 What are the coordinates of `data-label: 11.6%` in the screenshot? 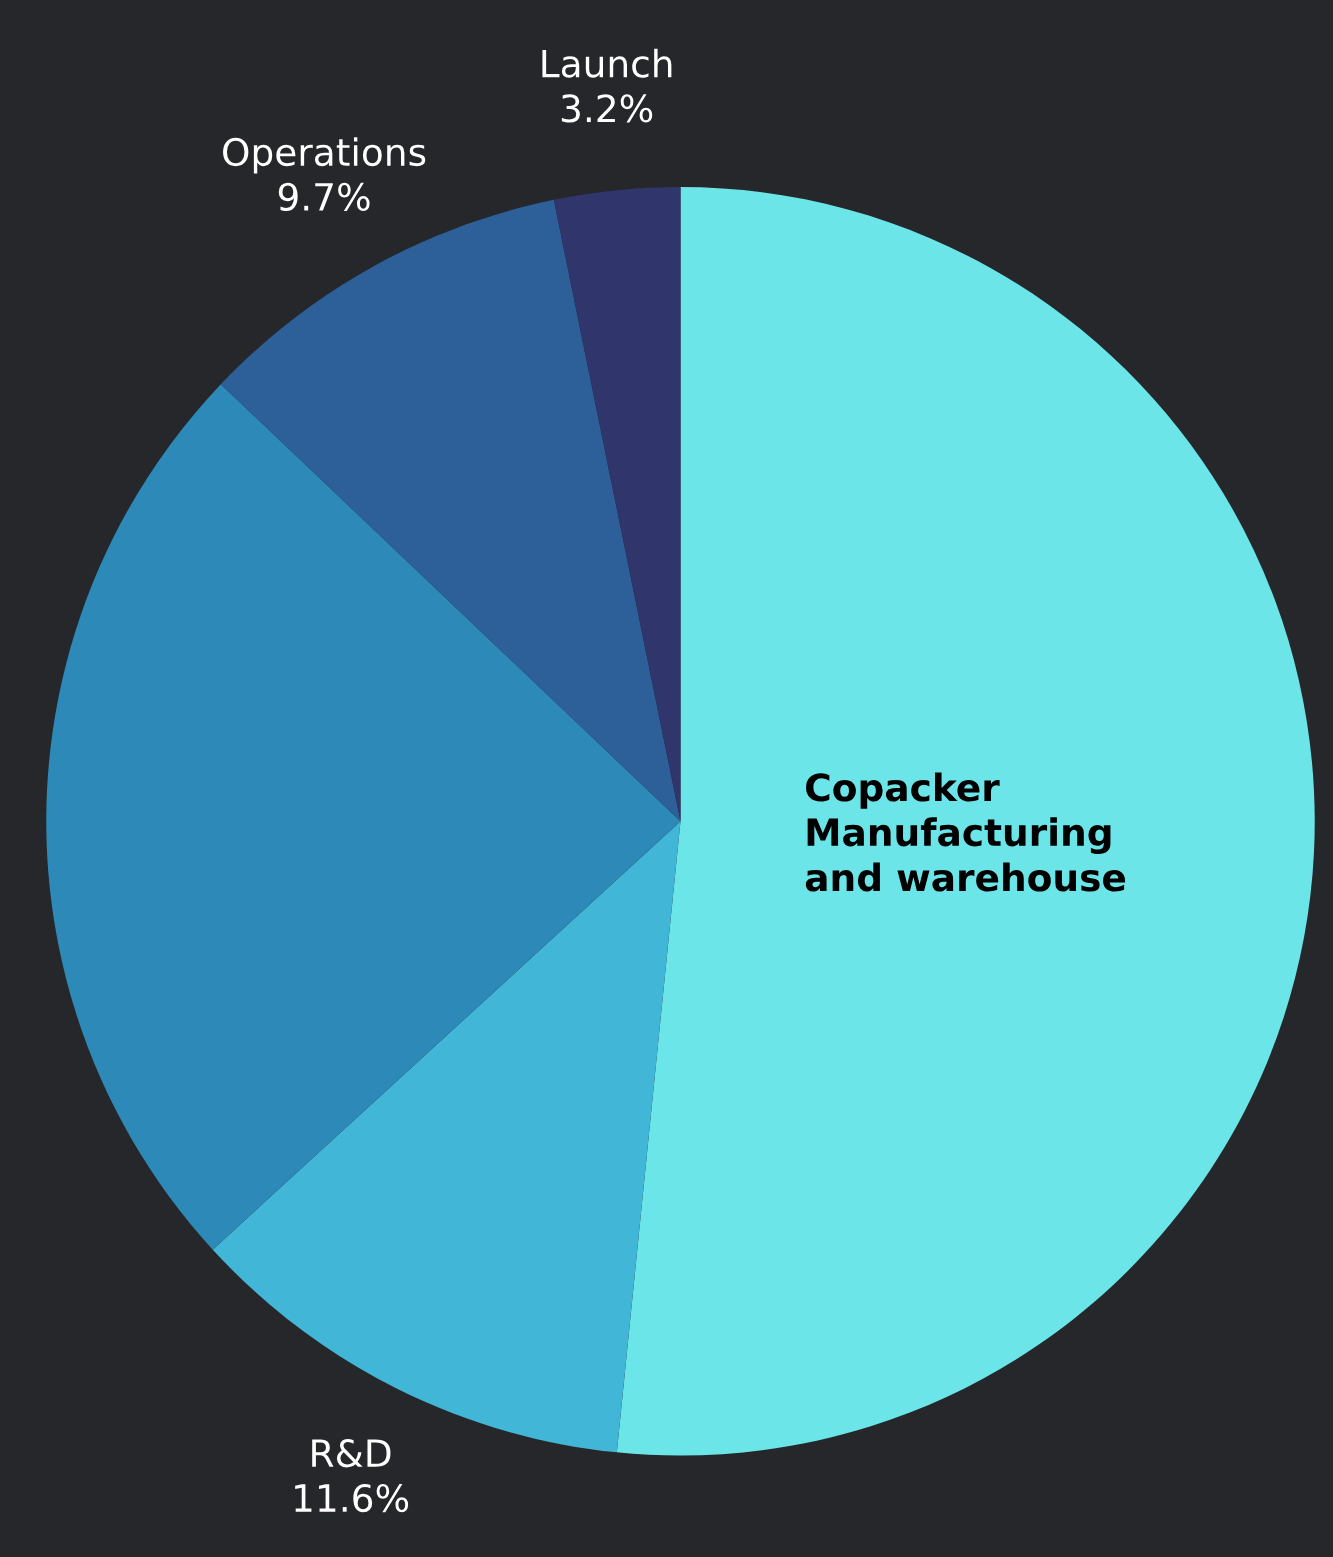 It's located at (352, 1498).